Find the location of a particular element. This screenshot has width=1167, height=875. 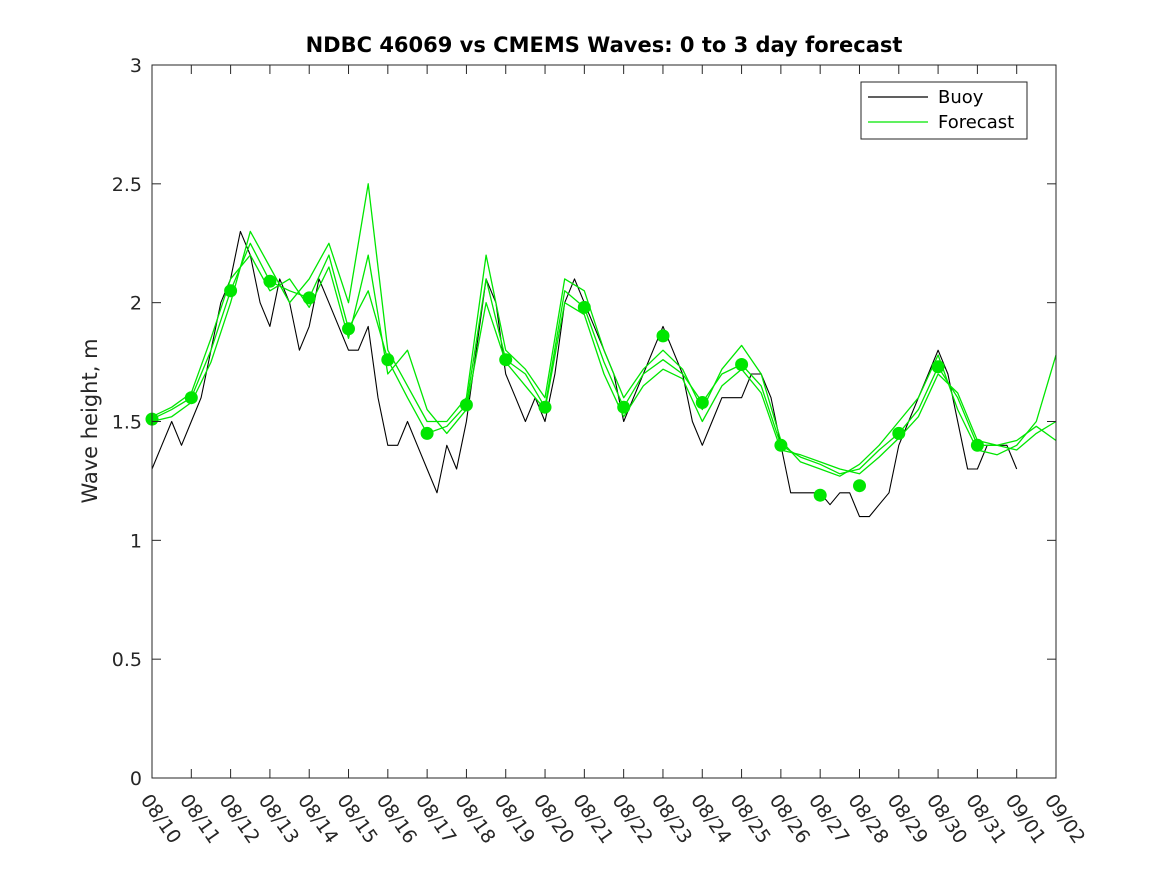

legend-box is located at coordinates (944, 110).